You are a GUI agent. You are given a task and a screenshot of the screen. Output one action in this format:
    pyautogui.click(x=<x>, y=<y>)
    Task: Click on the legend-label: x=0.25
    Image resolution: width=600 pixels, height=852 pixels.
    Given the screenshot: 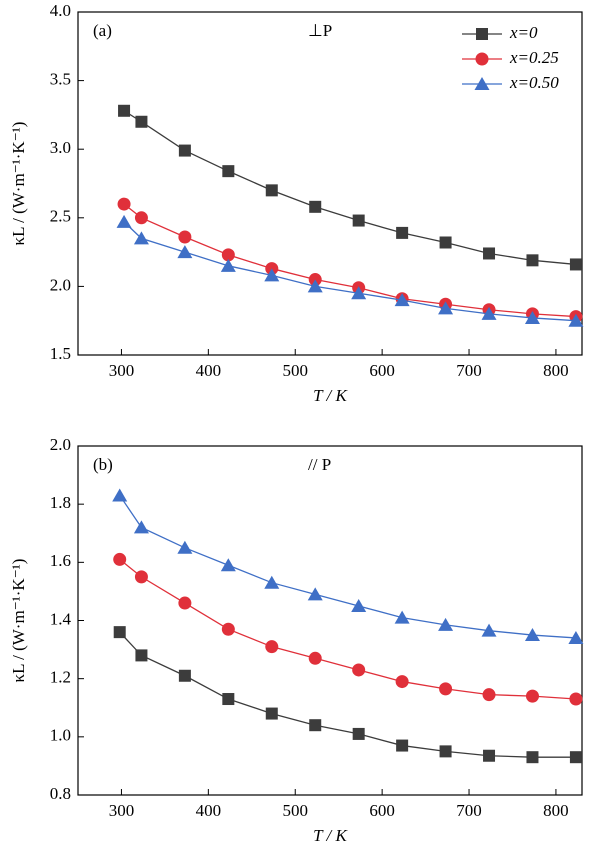 What is the action you would take?
    pyautogui.click(x=534, y=57)
    